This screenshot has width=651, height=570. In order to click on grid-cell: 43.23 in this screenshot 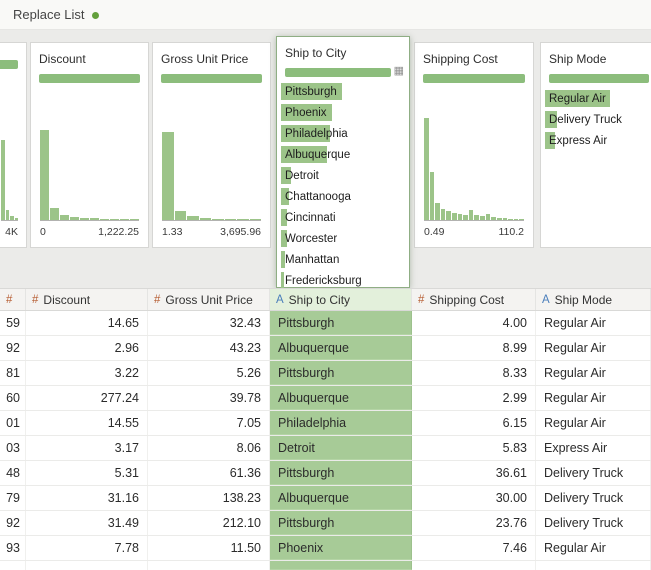, I will do `click(209, 348)`.